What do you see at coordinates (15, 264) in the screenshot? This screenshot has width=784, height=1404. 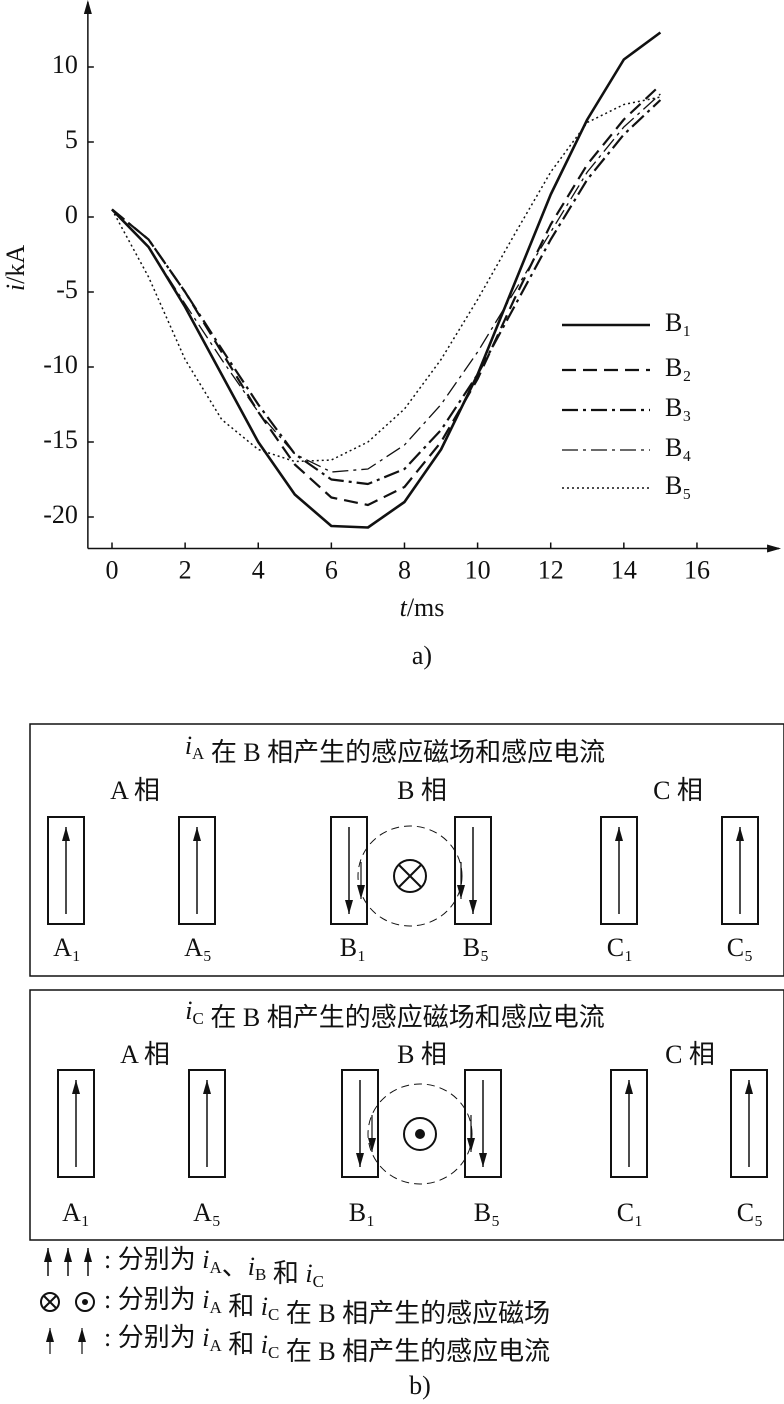 I see `text-part: /kA` at bounding box center [15, 264].